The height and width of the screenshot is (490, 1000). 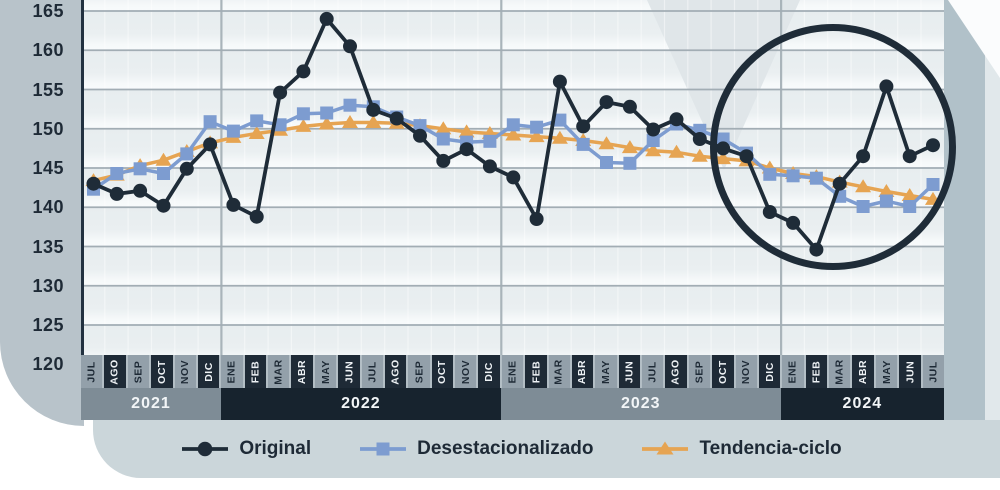 I want to click on y-axis-tick: 135, so click(x=48, y=246).